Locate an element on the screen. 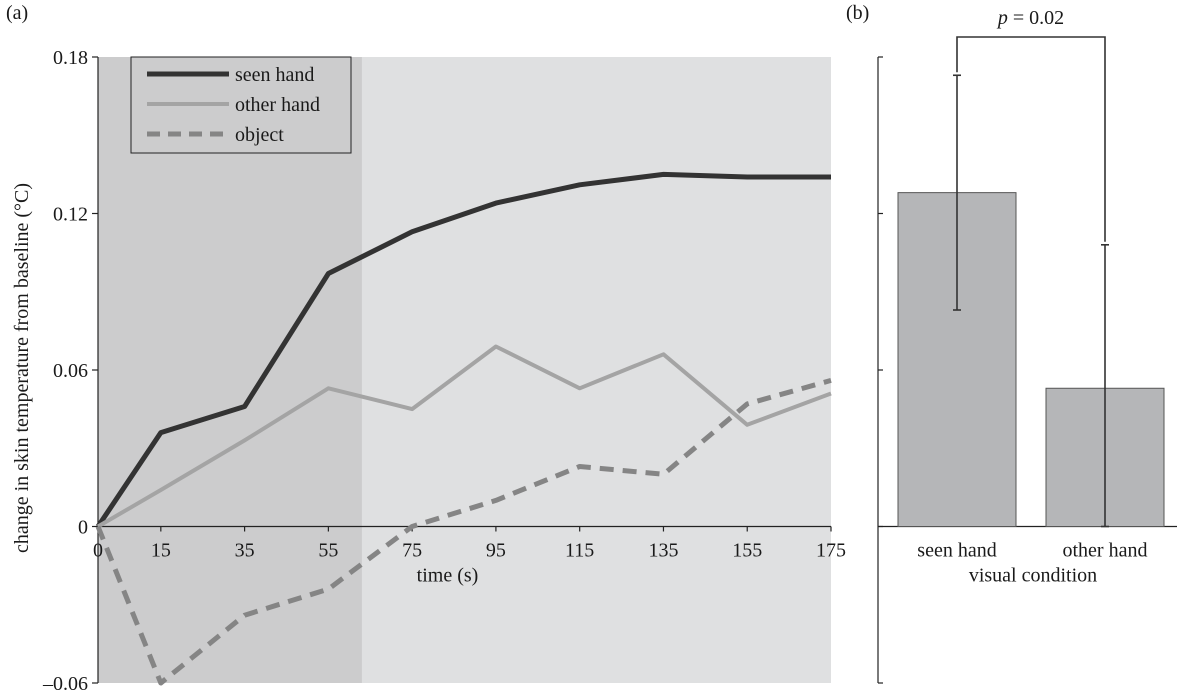  x-tick-label-a: 35 is located at coordinates (245, 551).